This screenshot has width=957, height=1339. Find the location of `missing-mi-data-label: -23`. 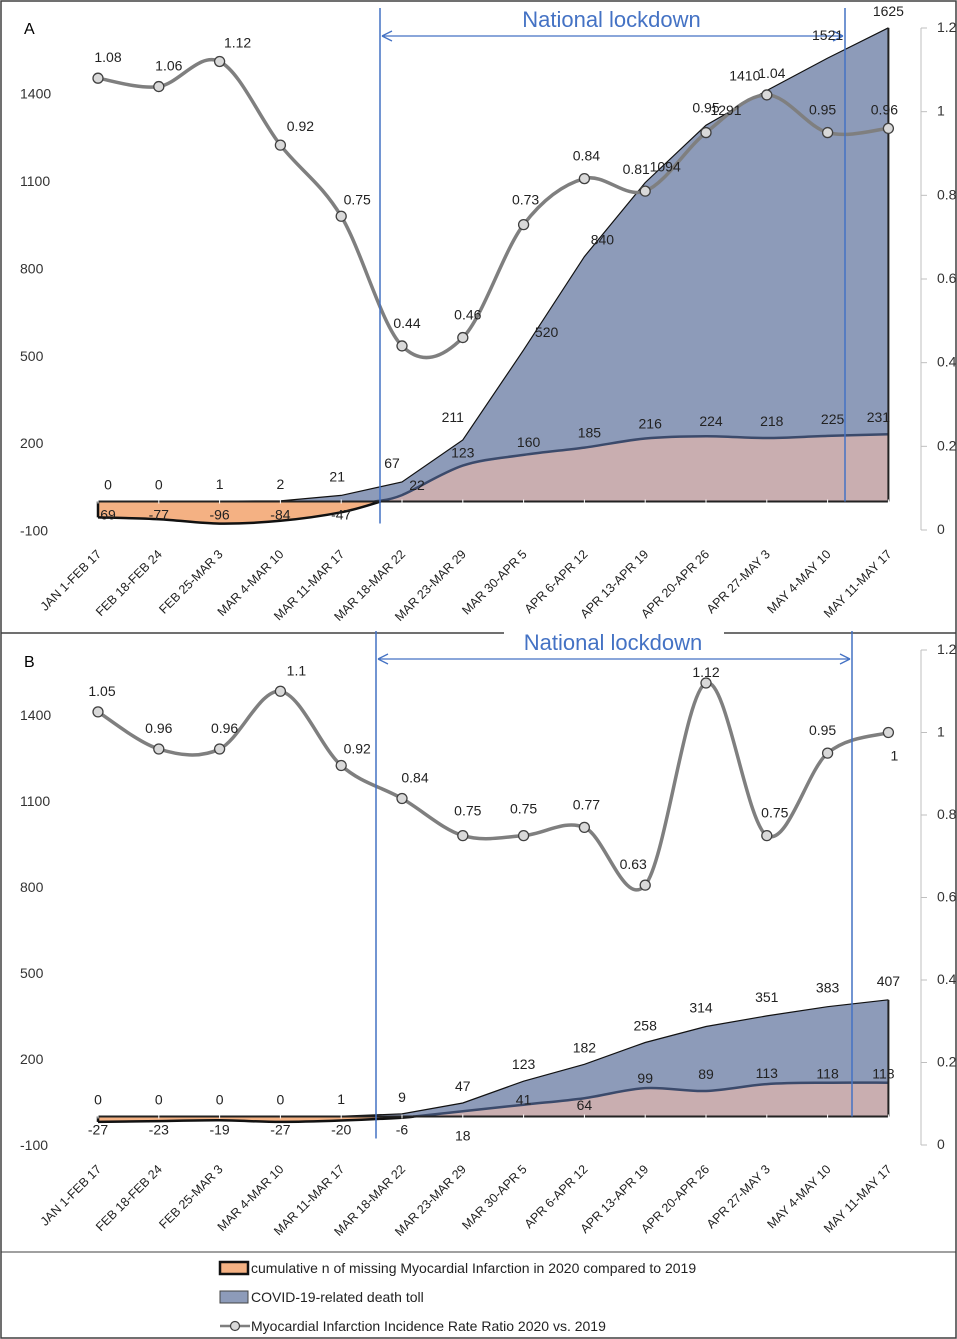

missing-mi-data-label: -23 is located at coordinates (159, 1130).